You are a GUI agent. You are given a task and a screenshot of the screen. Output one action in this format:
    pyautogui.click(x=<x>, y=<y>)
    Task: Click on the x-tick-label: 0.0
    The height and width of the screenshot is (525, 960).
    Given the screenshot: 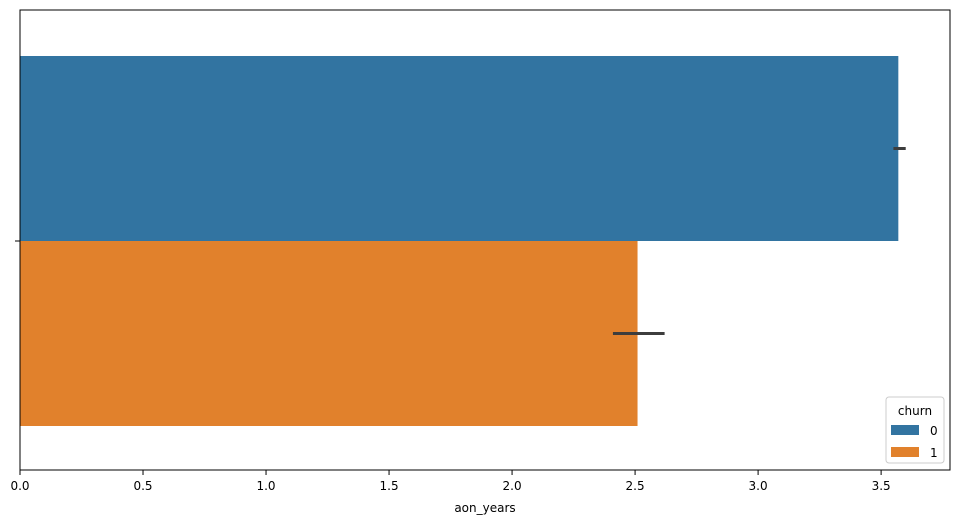 What is the action you would take?
    pyautogui.click(x=19, y=486)
    